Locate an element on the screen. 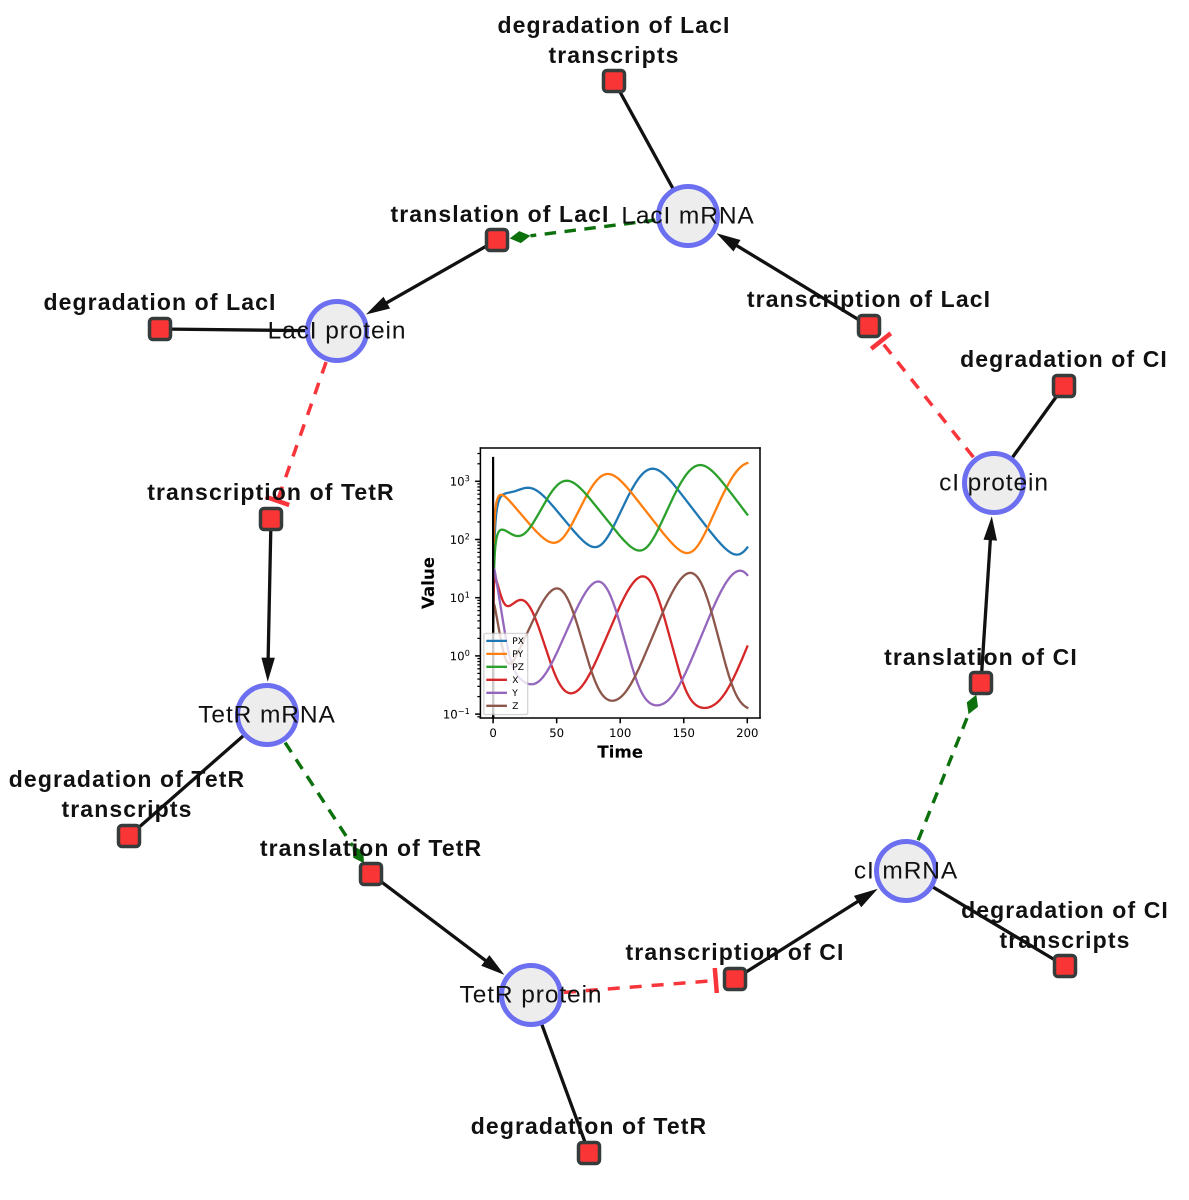 This screenshot has width=1189, height=1200. svg-text: TetR protein is located at coordinates (531, 995).